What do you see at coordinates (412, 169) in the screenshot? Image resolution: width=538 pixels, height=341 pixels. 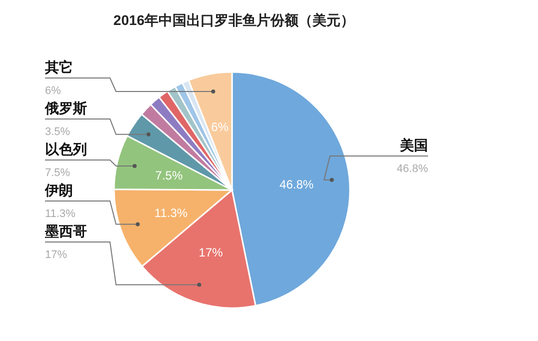 I see `text: 46.8%` at bounding box center [412, 169].